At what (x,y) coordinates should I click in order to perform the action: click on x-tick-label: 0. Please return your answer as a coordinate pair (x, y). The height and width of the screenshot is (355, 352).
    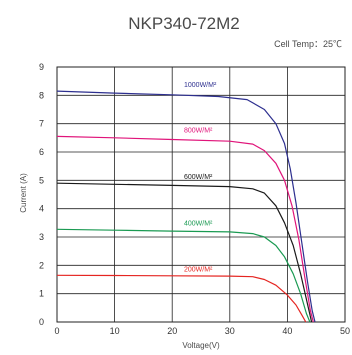
    Looking at the image, I should click on (56, 331).